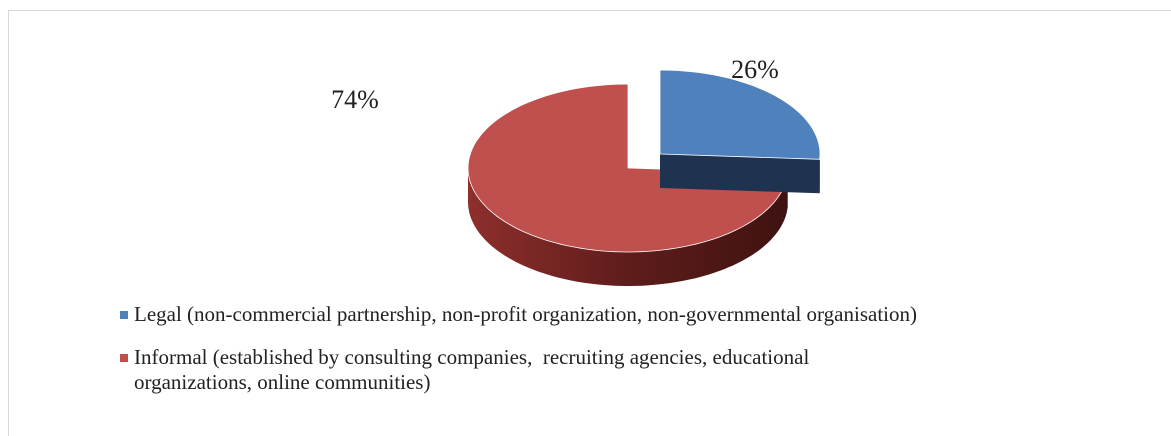 The width and height of the screenshot is (1171, 436). I want to click on data-label: 74%, so click(355, 99).